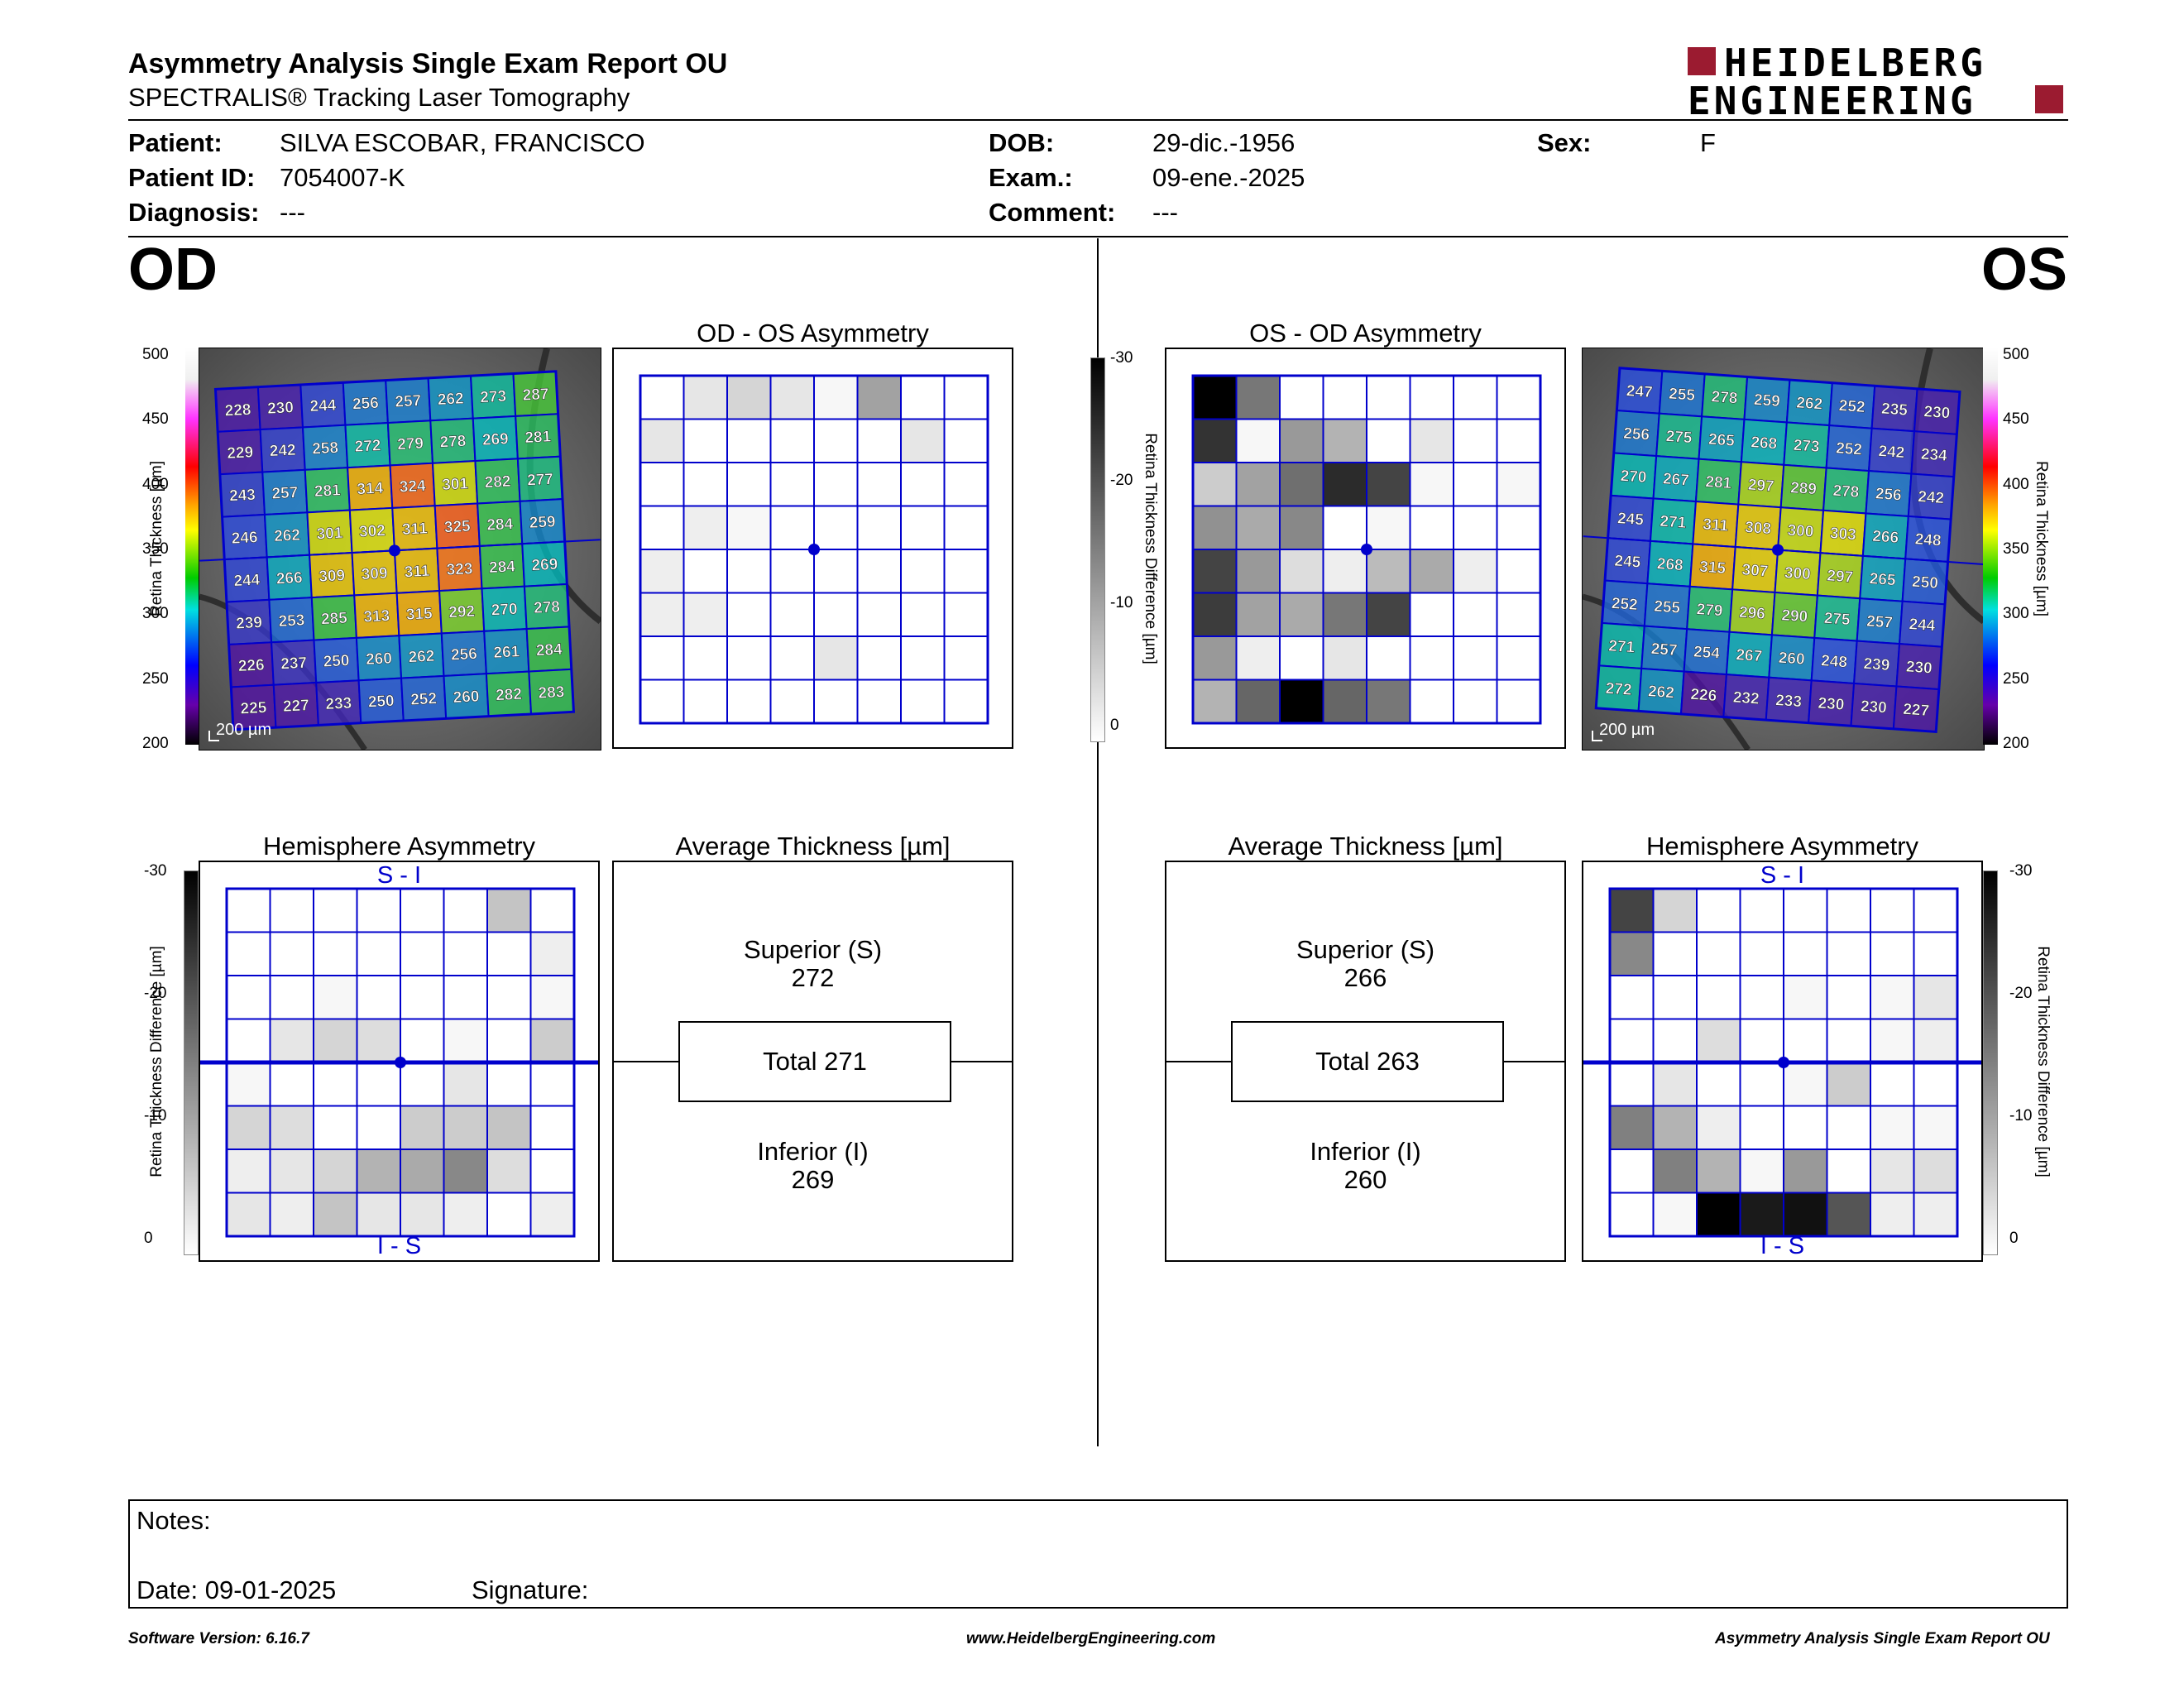  I want to click on thickness-value: 230, so click(1937, 412).